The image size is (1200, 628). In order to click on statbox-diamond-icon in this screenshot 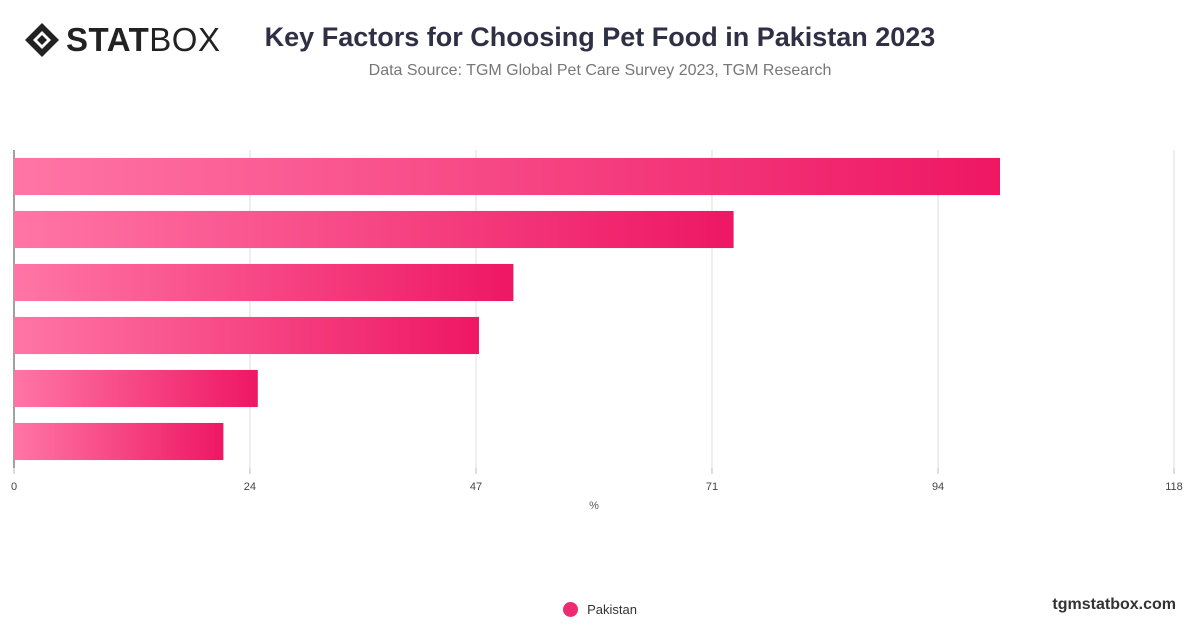, I will do `click(42, 40)`.